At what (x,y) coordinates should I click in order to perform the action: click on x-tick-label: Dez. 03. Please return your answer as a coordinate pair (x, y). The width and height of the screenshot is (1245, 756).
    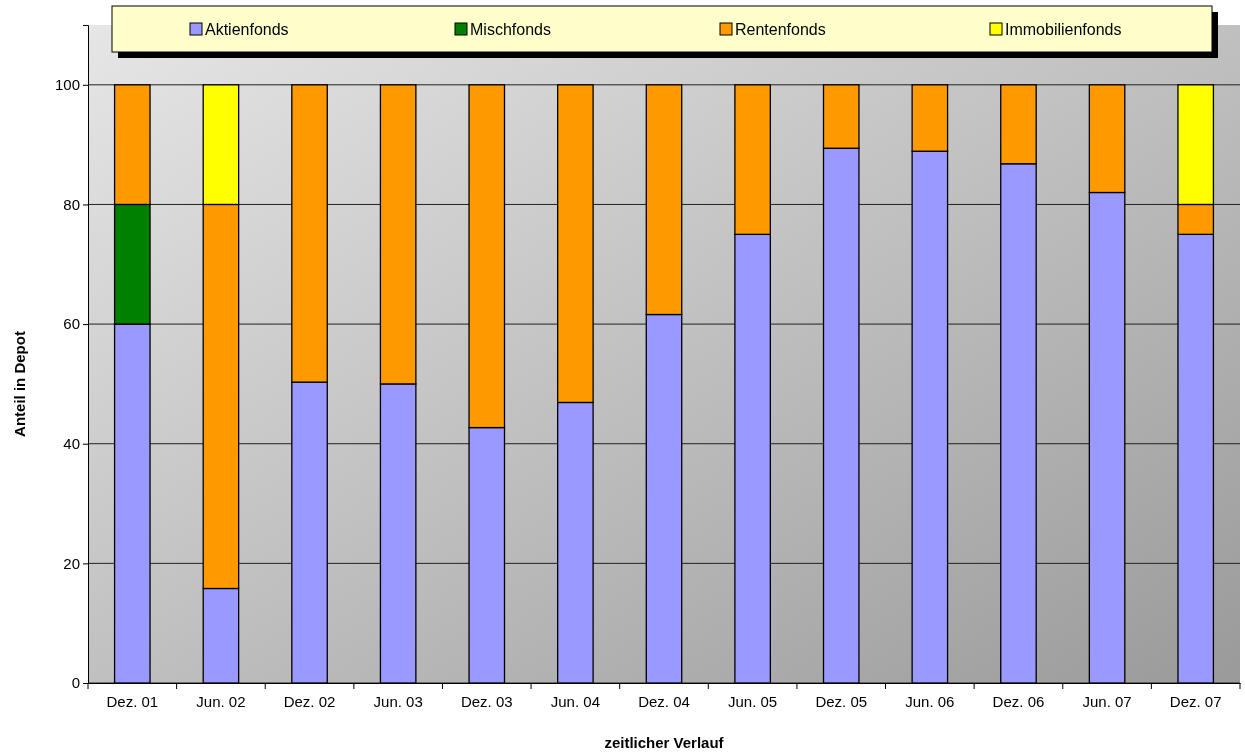
    Looking at the image, I should click on (486, 701).